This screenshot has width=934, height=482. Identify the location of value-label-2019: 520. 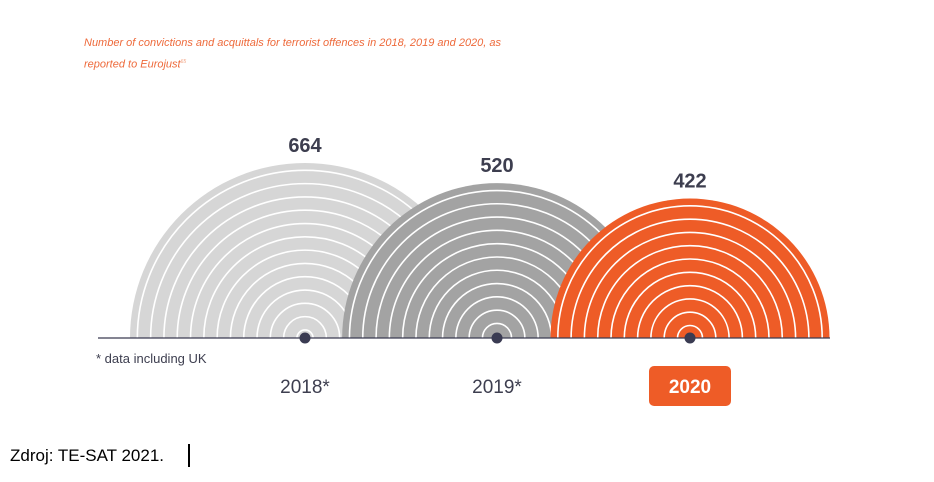
(496, 166).